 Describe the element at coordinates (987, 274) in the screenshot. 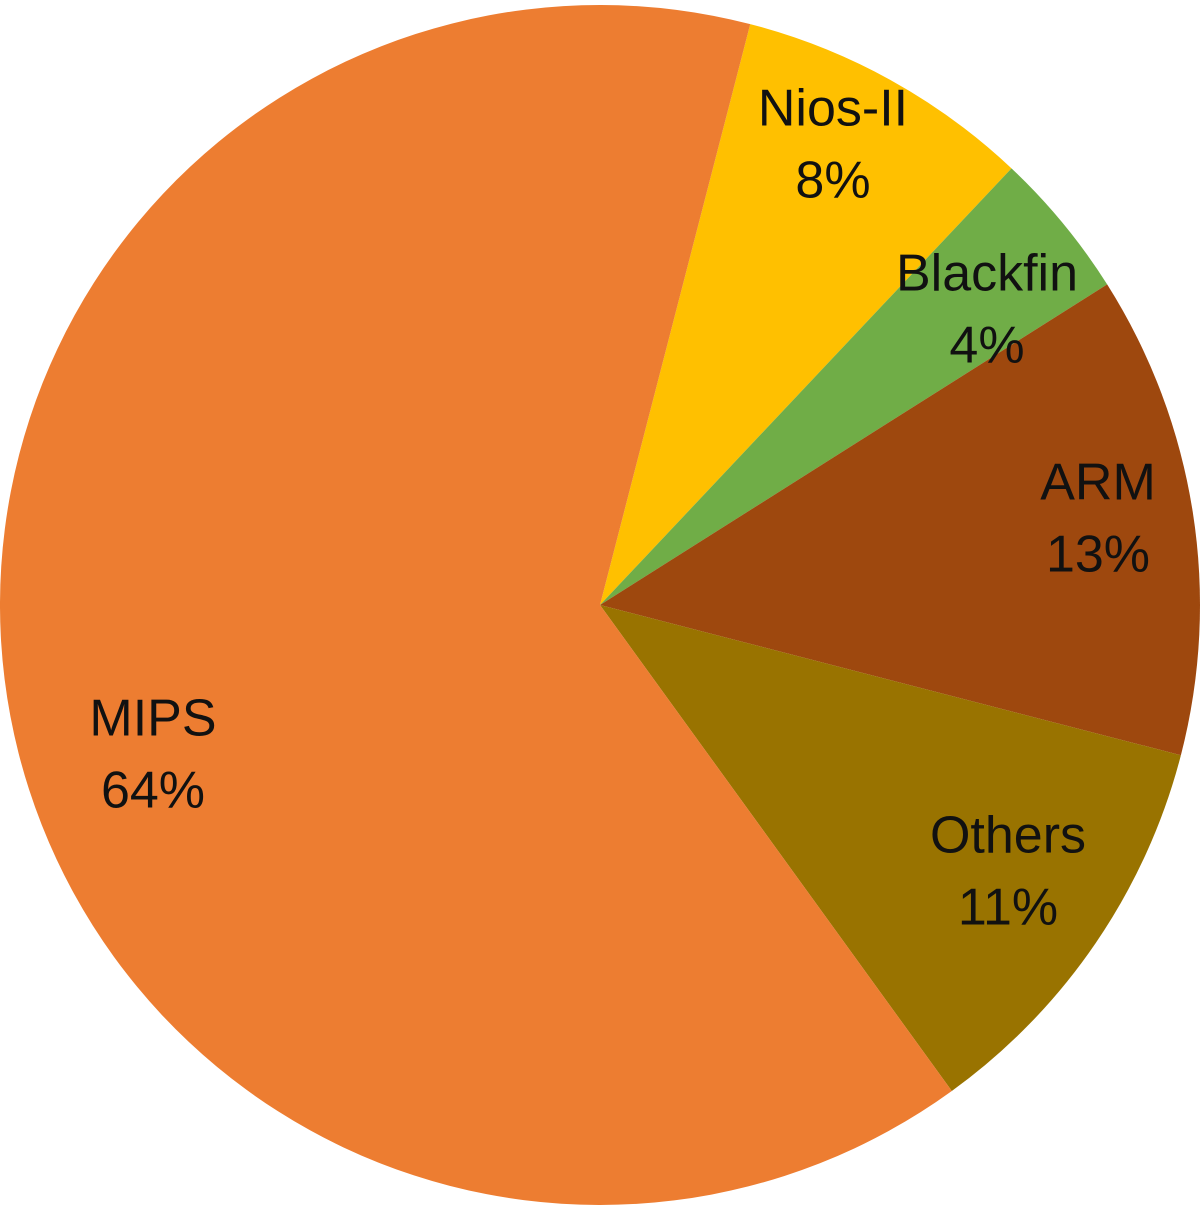

I see `pie-label-name-blackfin: Blackfin` at that location.